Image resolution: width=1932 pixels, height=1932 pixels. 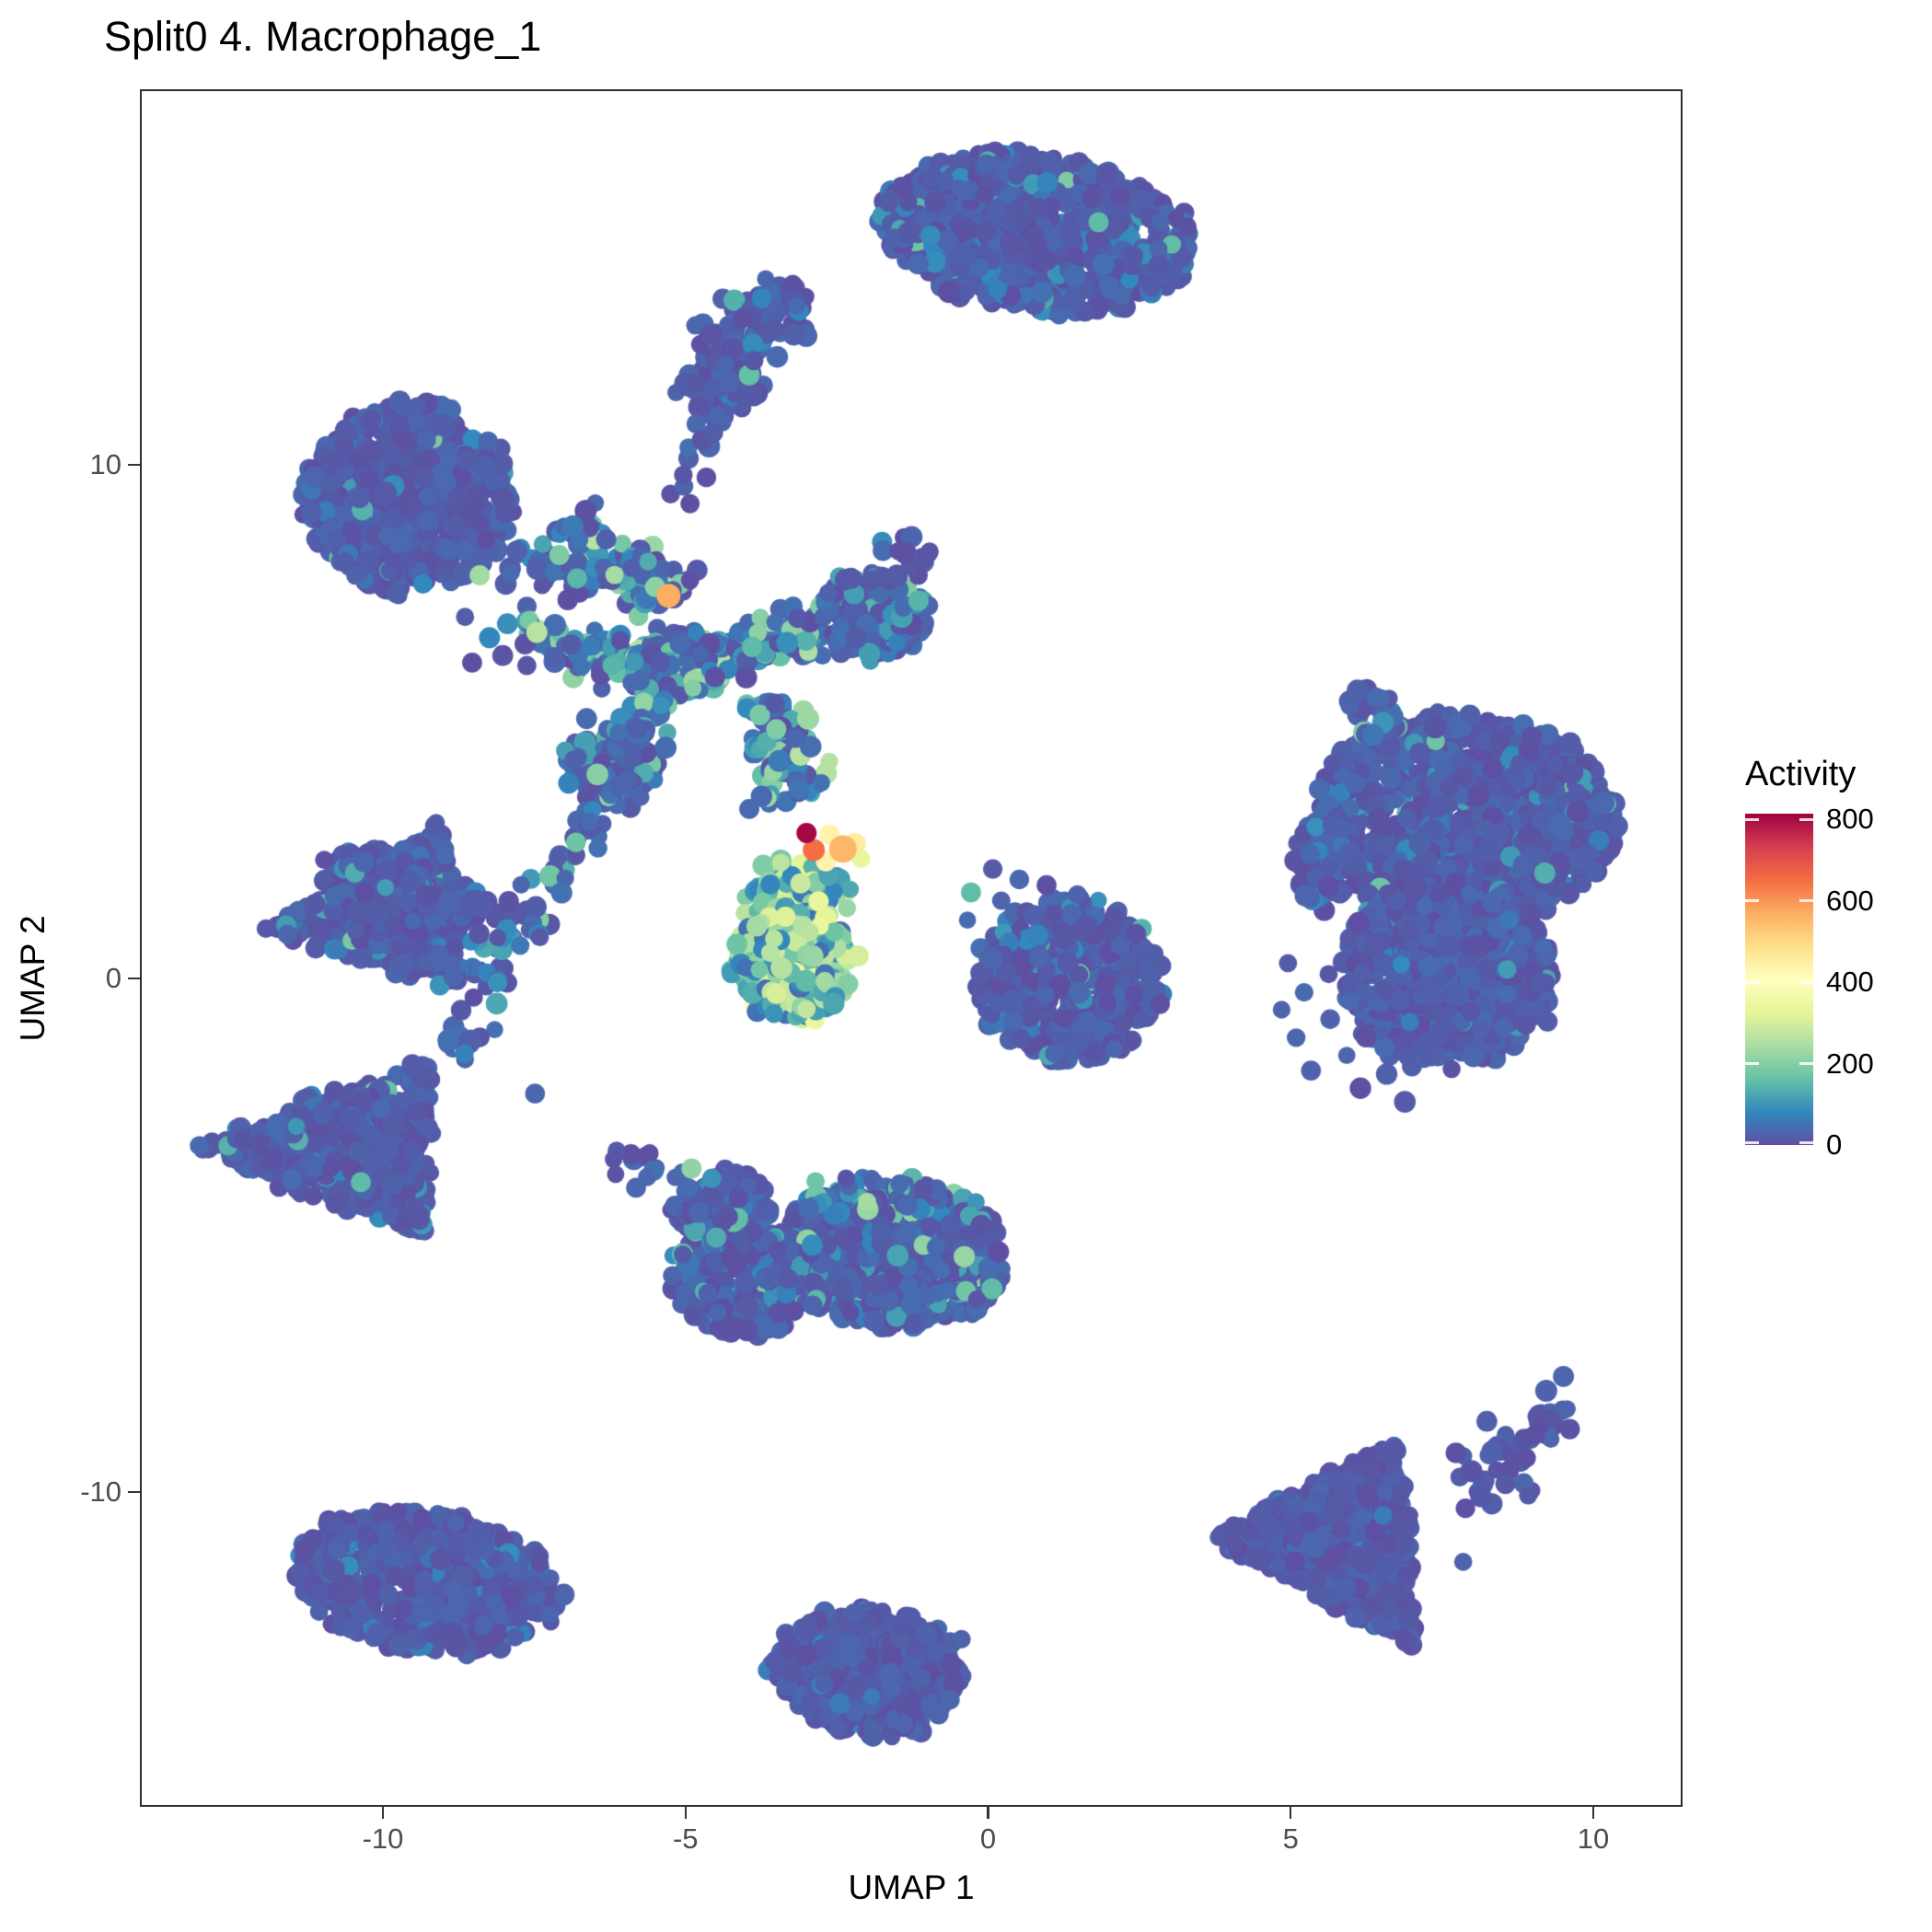 What do you see at coordinates (101, 1492) in the screenshot?
I see `y-tick-label: -10` at bounding box center [101, 1492].